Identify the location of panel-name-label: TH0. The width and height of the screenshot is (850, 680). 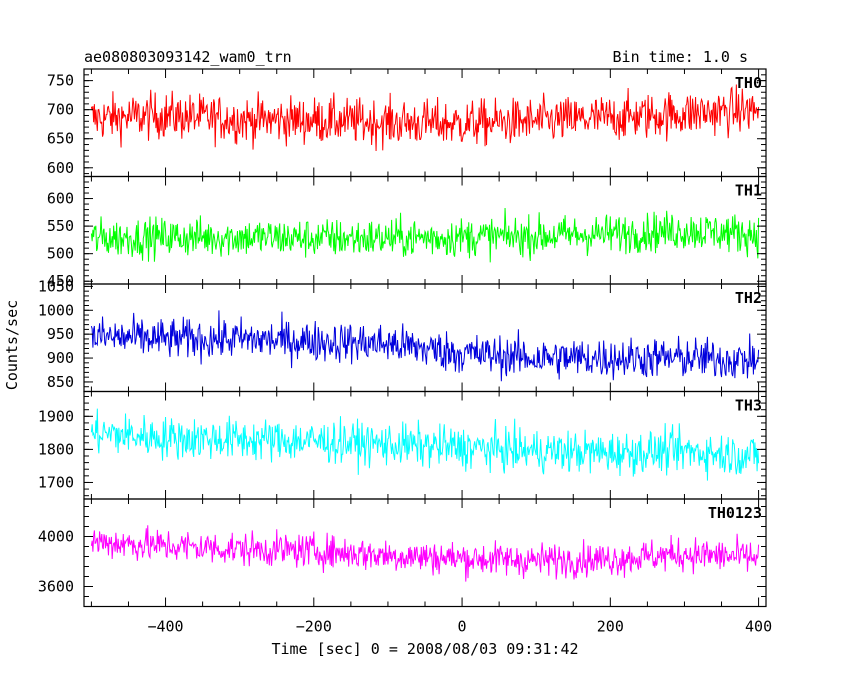
(748, 83).